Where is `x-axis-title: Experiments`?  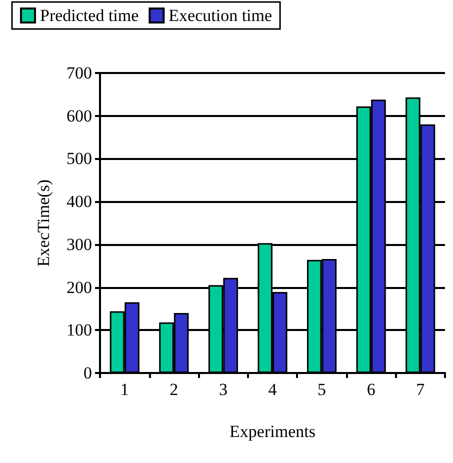 x-axis-title: Experiments is located at coordinates (273, 431).